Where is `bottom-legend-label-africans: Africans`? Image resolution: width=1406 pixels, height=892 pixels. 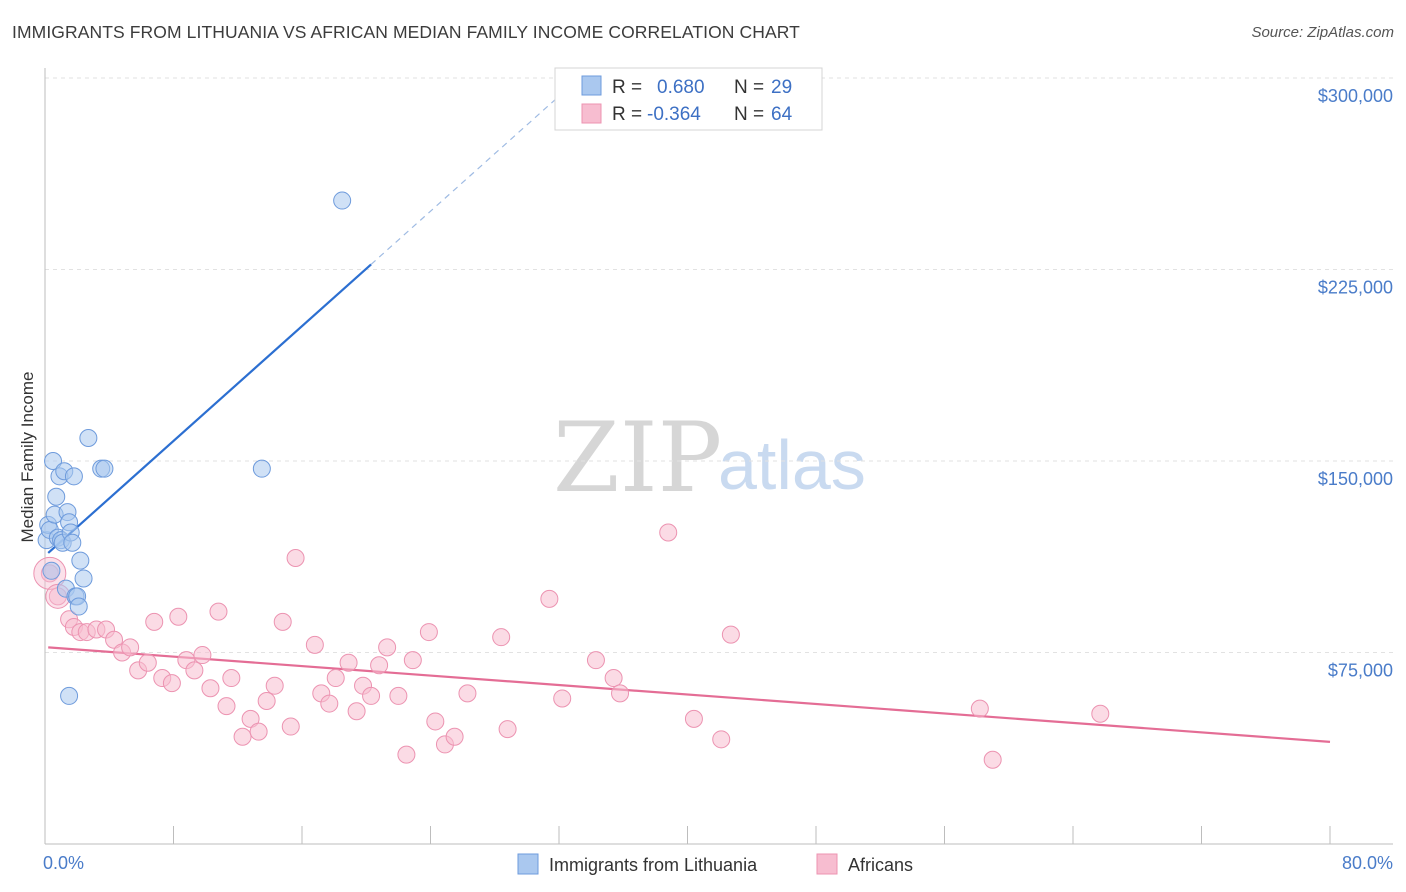 bottom-legend-label-africans: Africans is located at coordinates (880, 865).